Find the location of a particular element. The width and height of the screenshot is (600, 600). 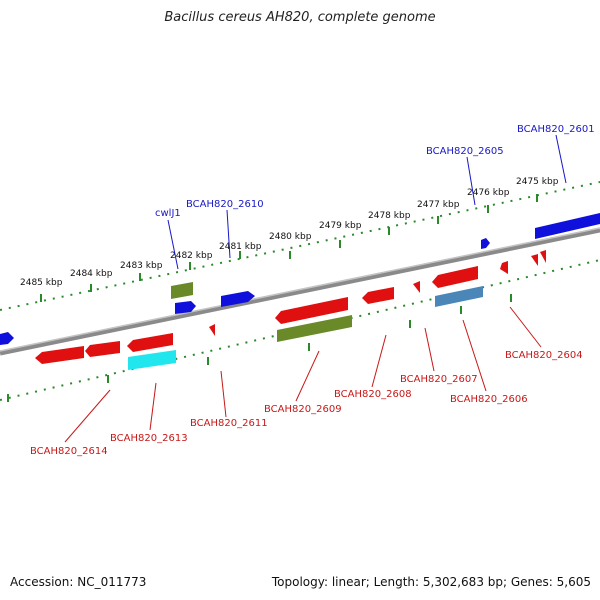

gene-label: BCAH820_2604 is located at coordinates (544, 355).